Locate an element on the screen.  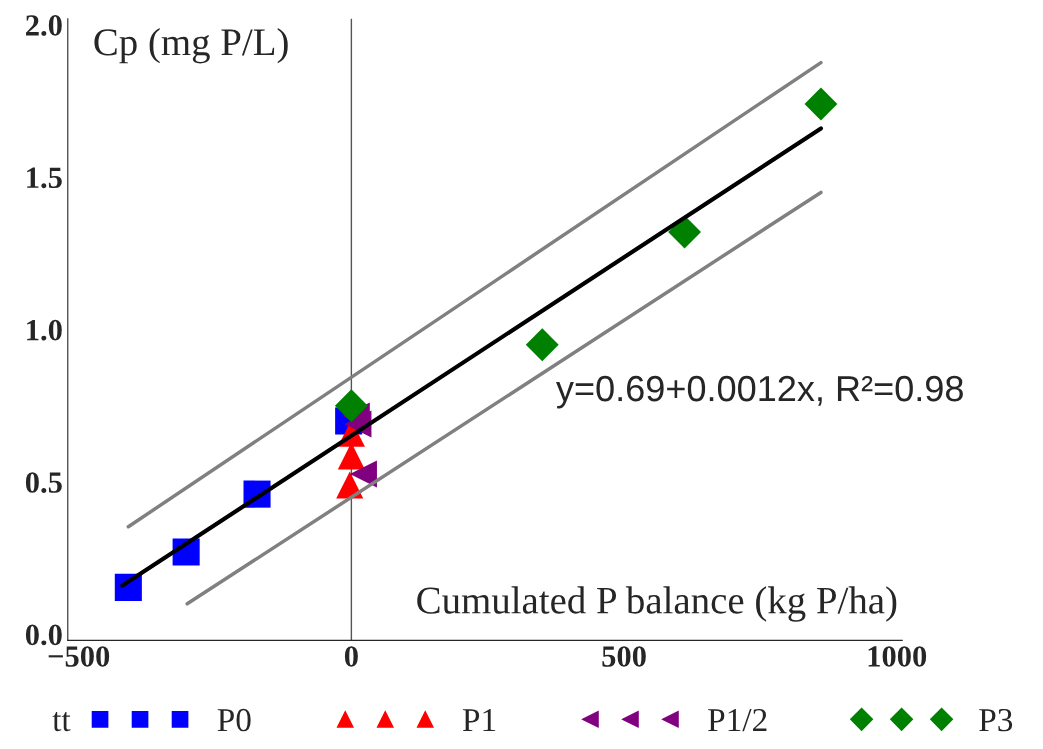
y-axis-title: Cp (mg P/L) is located at coordinates (191, 46).